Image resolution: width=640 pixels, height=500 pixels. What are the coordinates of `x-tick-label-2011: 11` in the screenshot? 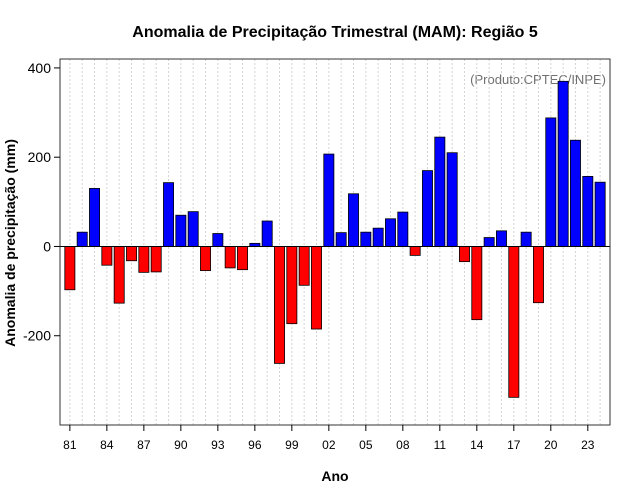 It's located at (440, 445).